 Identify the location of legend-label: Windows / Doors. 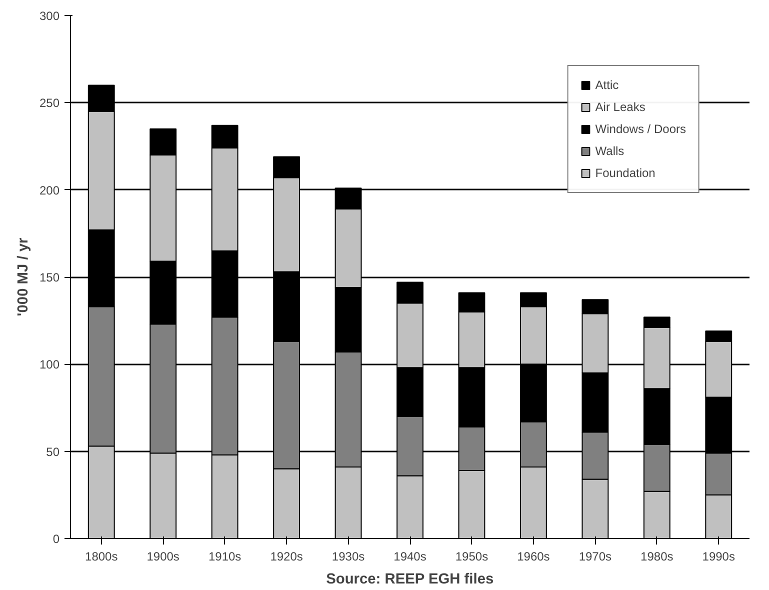
(640, 129).